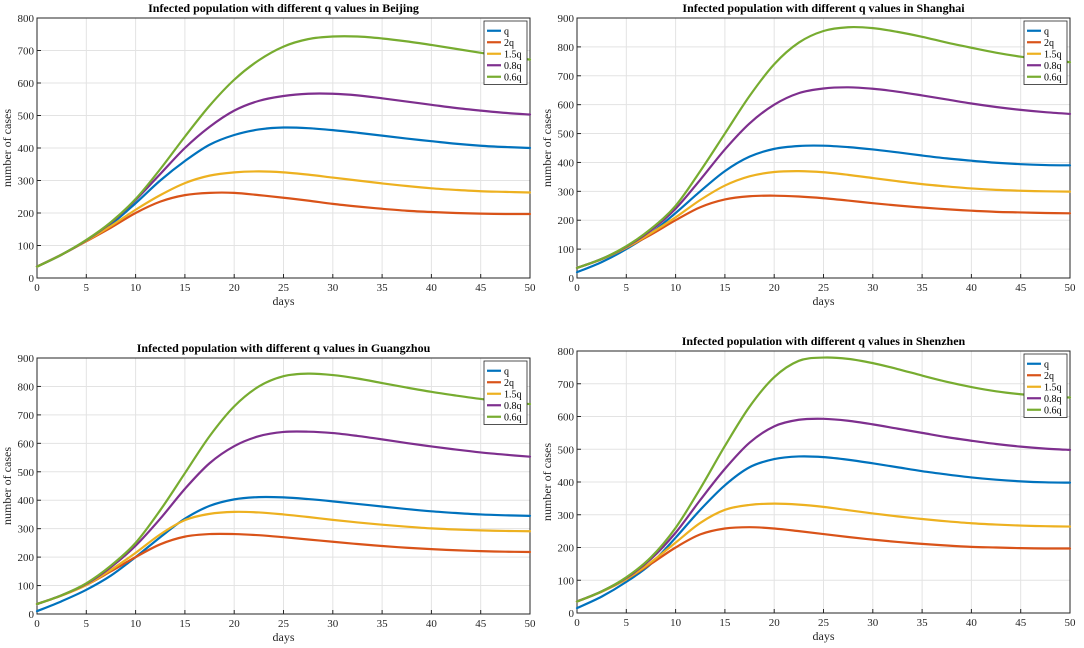 Image resolution: width=1084 pixels, height=648 pixels. I want to click on chart-0-legend-label: 1.5q, so click(513, 54).